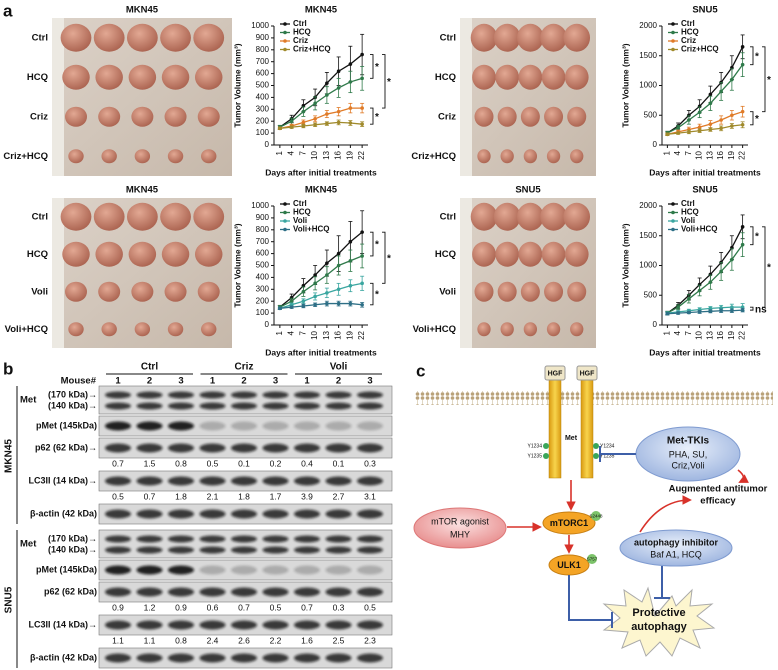 The height and width of the screenshot is (670, 778). What do you see at coordinates (718, 501) in the screenshot?
I see `outcome-text: efficacy` at bounding box center [718, 501].